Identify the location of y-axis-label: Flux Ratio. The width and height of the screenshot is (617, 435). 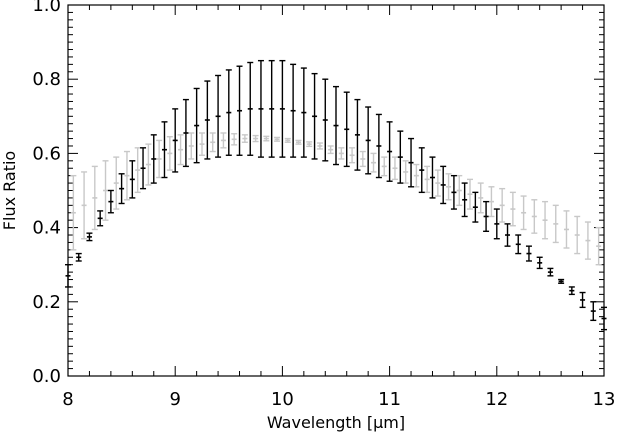
(9, 190).